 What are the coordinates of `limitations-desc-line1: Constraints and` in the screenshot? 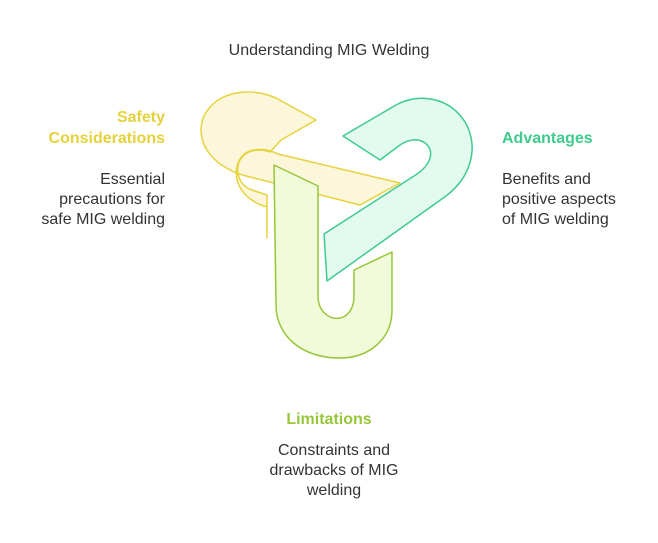 It's located at (334, 450).